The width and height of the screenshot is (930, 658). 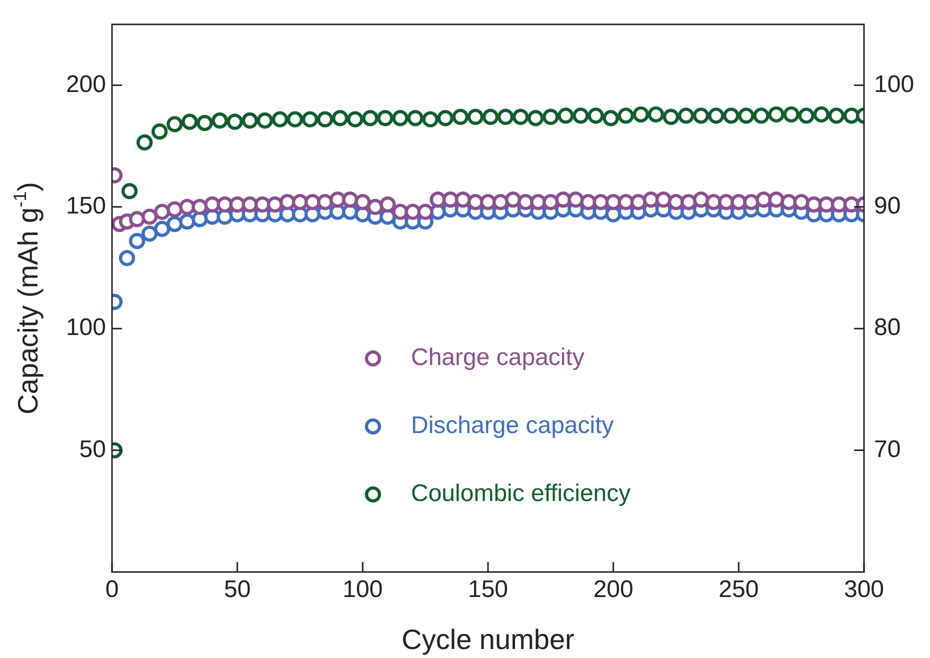 I want to click on x-tick-label: 150, so click(x=488, y=590).